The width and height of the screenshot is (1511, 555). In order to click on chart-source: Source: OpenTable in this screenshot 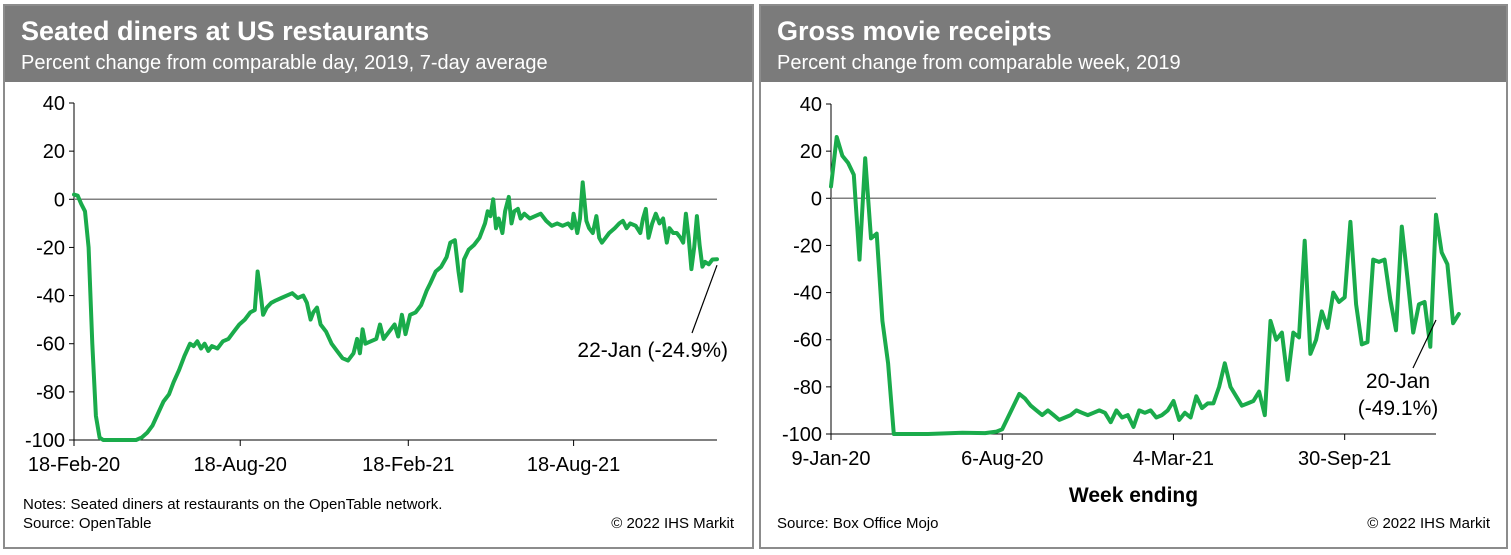, I will do `click(87, 523)`.